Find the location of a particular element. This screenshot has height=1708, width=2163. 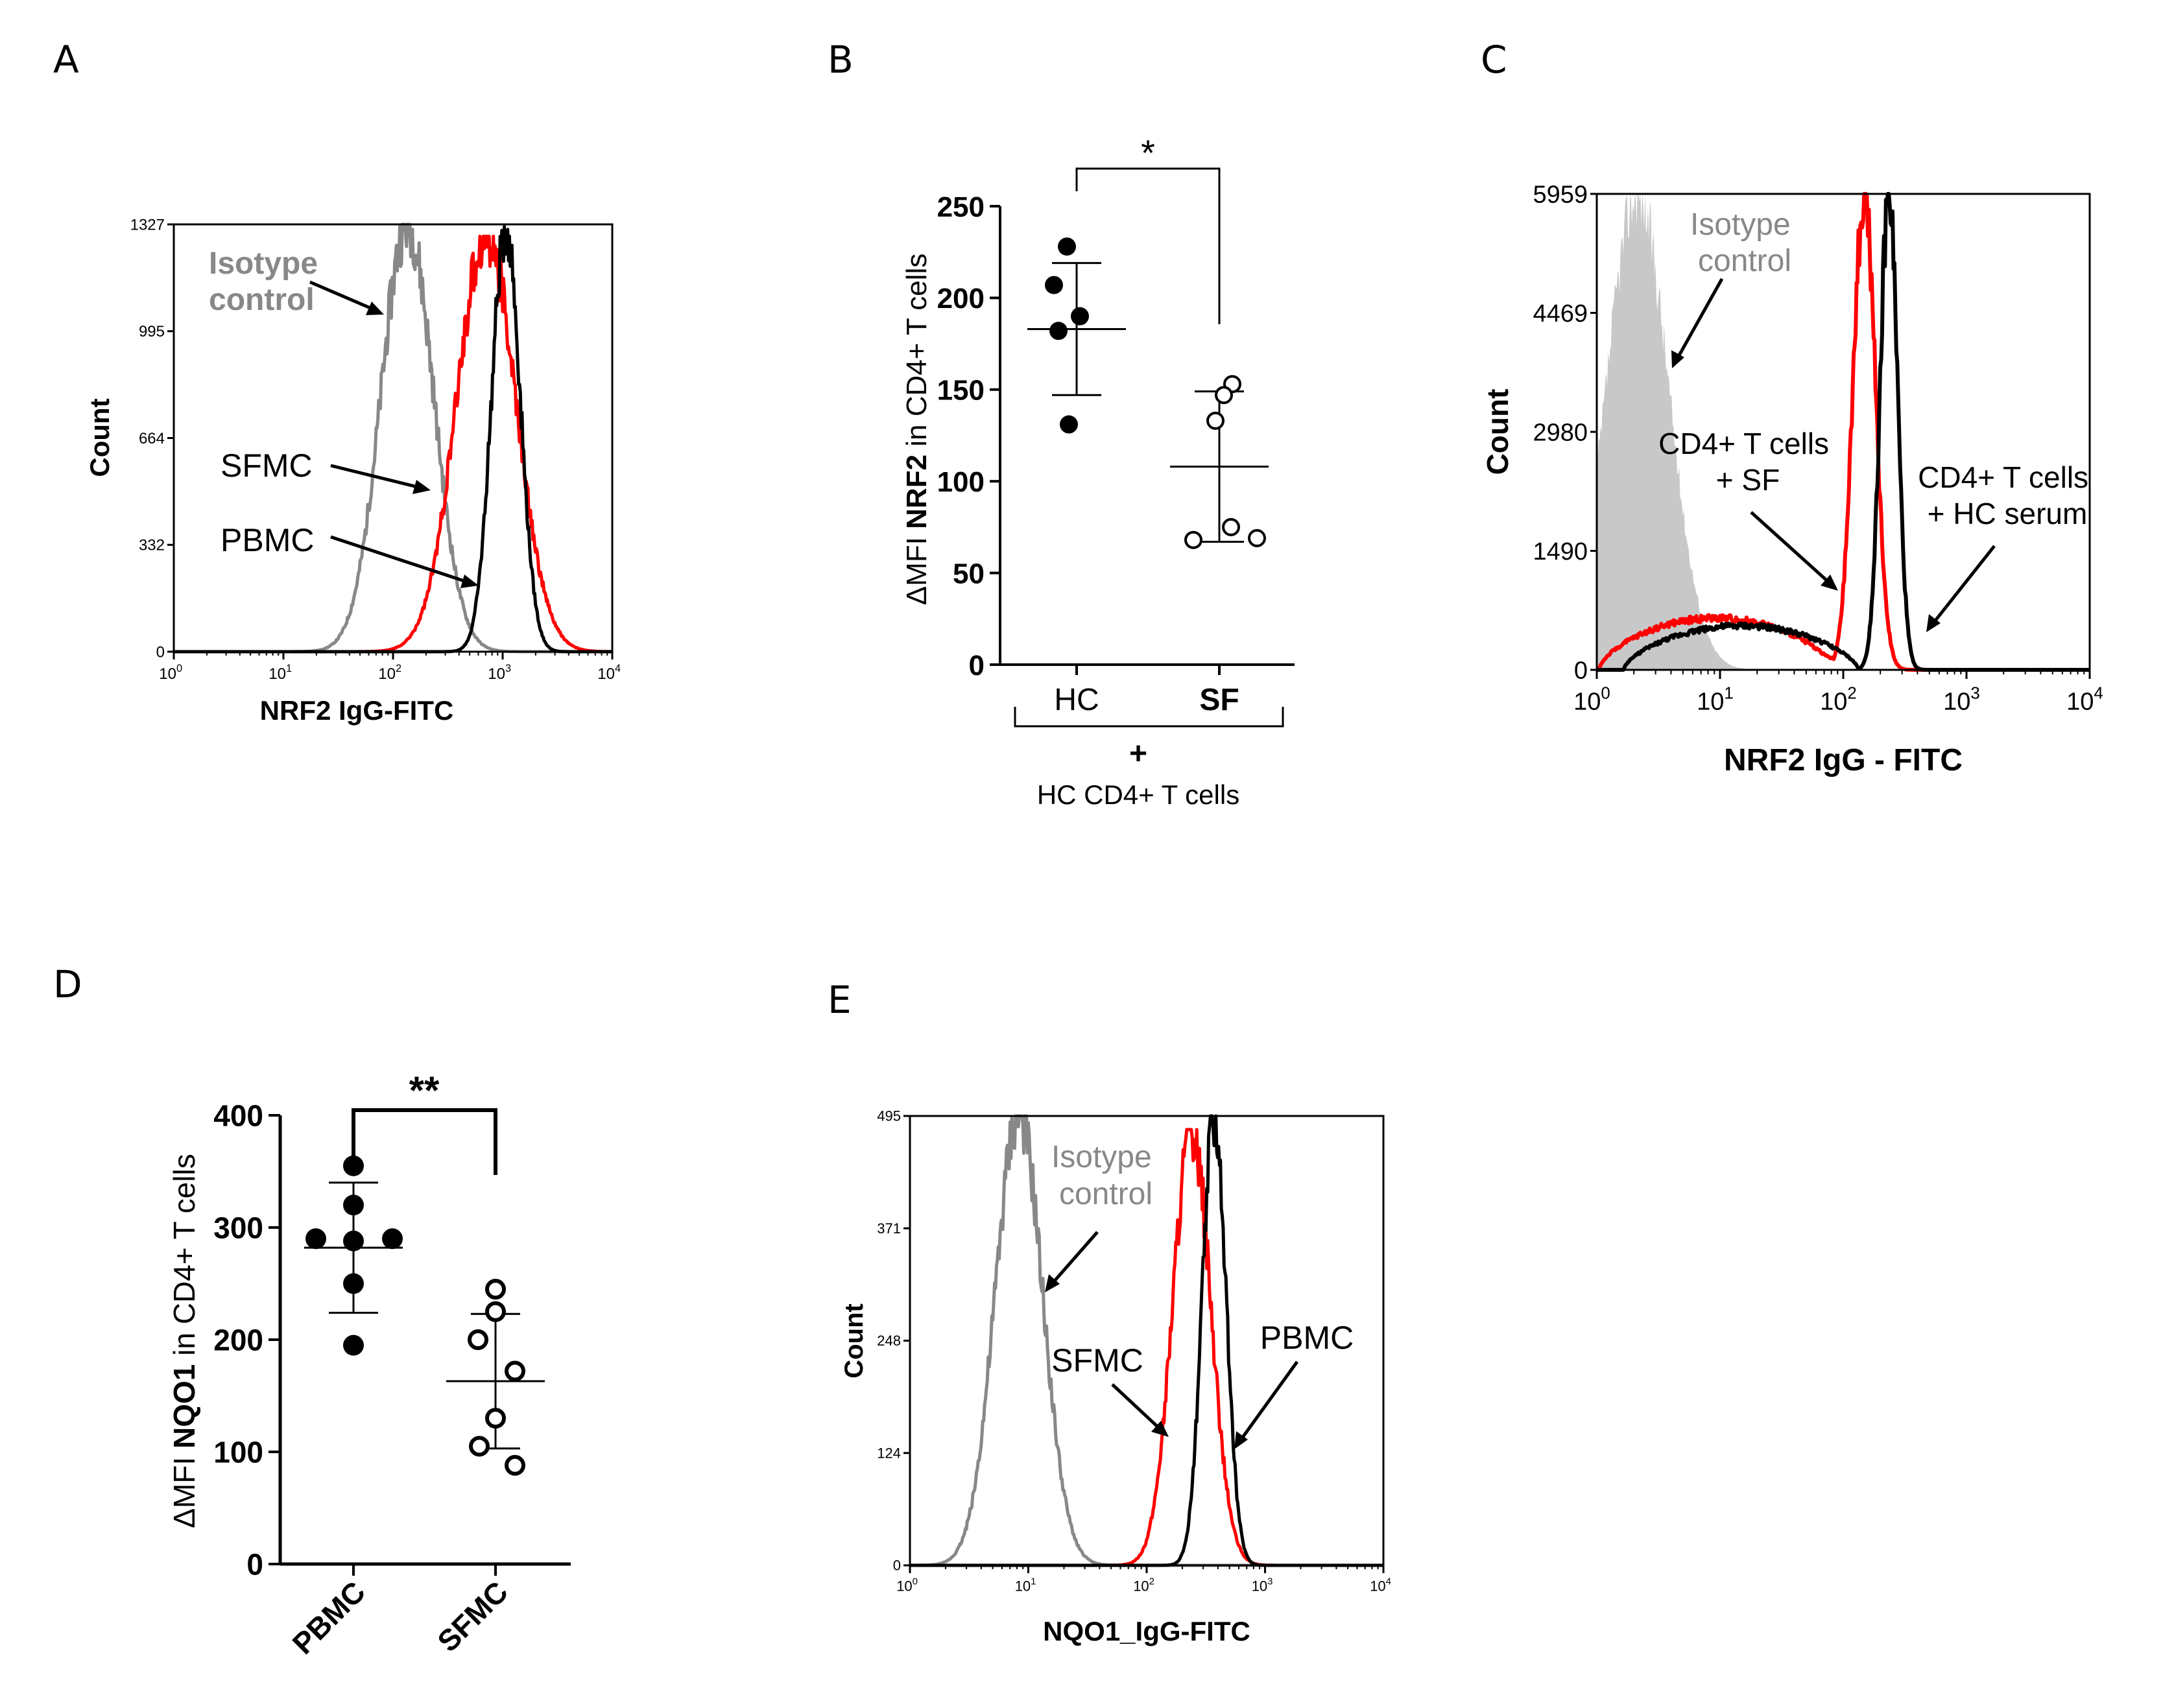

panel-b-plus-sign: + is located at coordinates (1138, 754).